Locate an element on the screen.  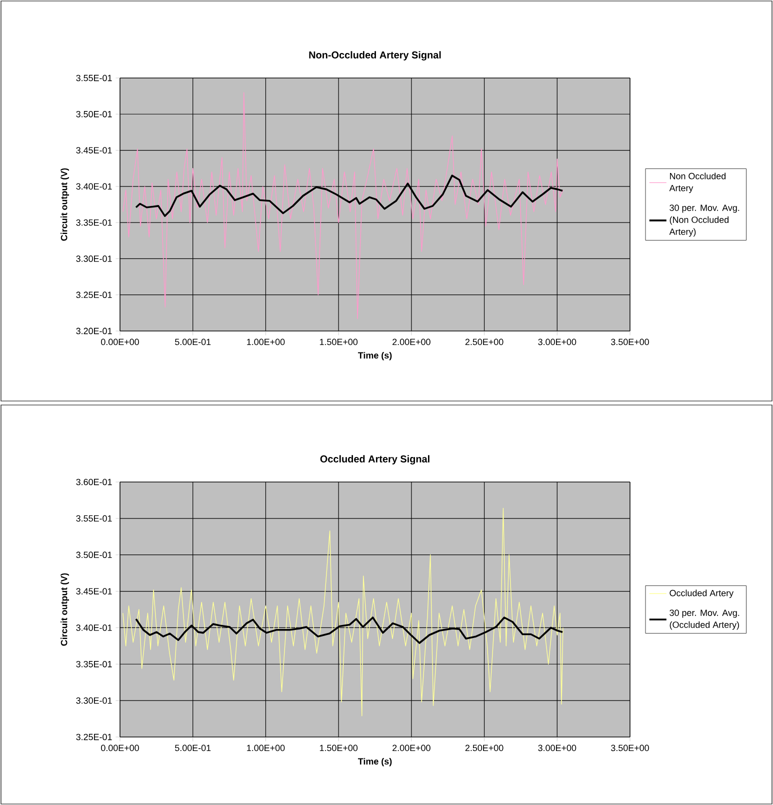
legend-label: Non Occluded Artery is located at coordinates (697, 183).